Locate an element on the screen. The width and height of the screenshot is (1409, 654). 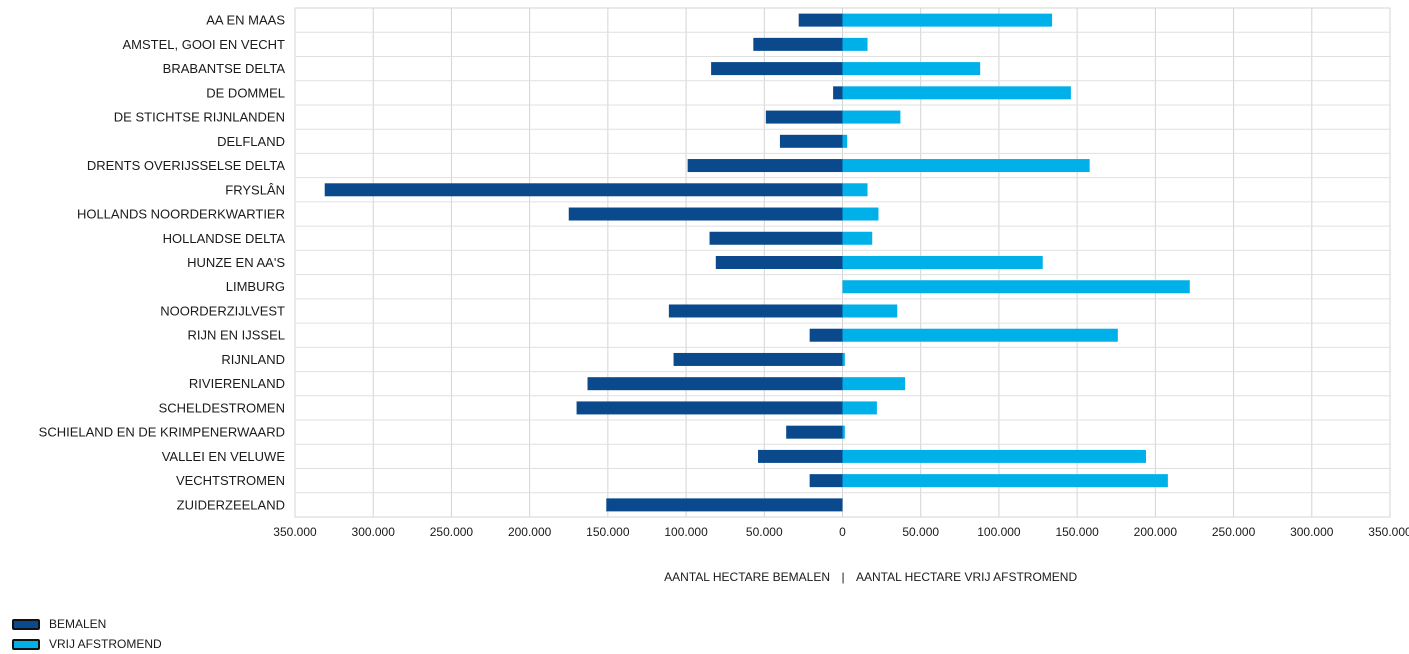
category-label: RIJNLAND is located at coordinates (253, 359).